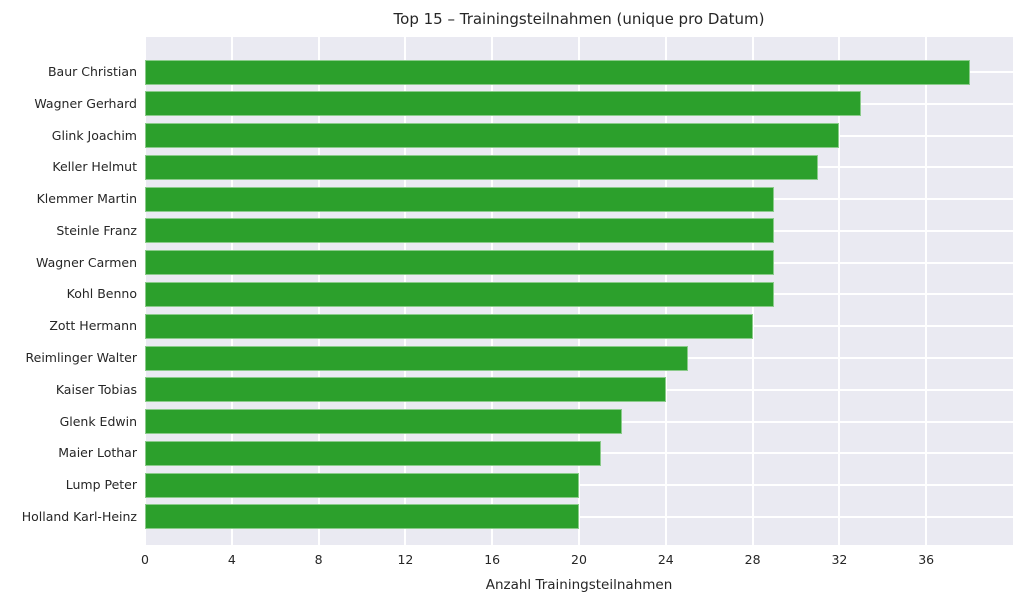 Image resolution: width=1024 pixels, height=615 pixels. What do you see at coordinates (405, 559) in the screenshot?
I see `x-tick-label-12: 12` at bounding box center [405, 559].